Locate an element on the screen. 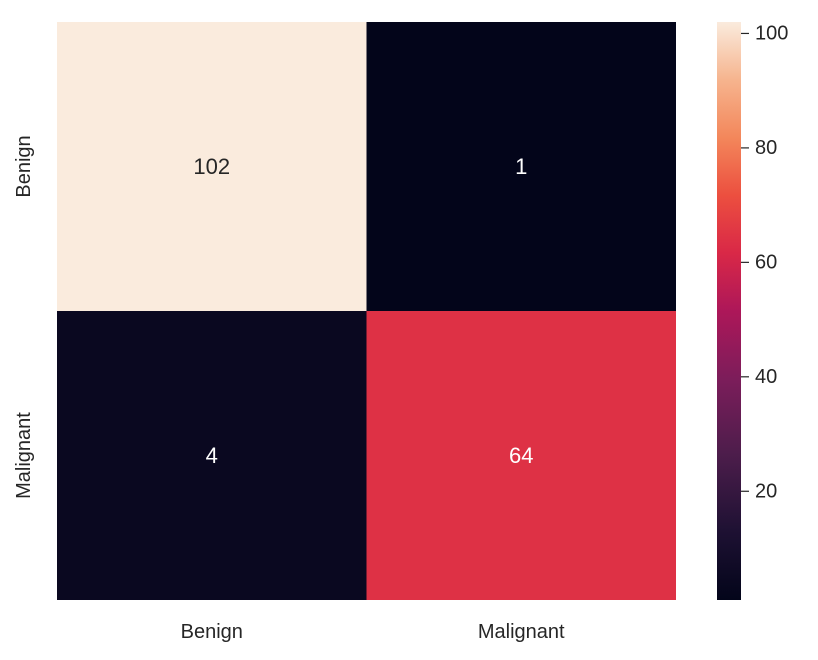 This screenshot has width=818, height=660. colorbar-tick-label-0: 20 is located at coordinates (766, 491).